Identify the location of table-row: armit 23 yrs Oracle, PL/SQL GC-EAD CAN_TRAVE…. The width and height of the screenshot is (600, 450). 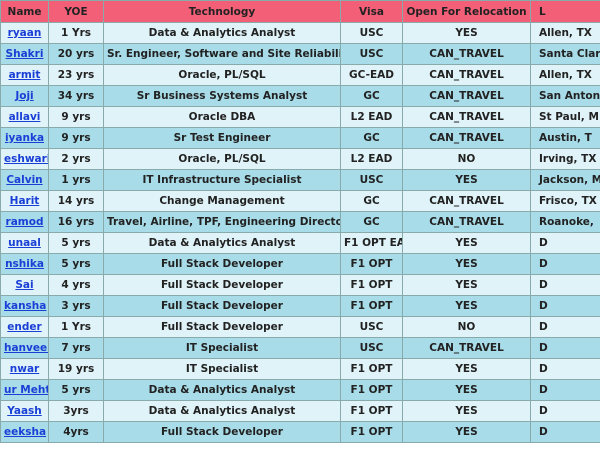
(300, 75).